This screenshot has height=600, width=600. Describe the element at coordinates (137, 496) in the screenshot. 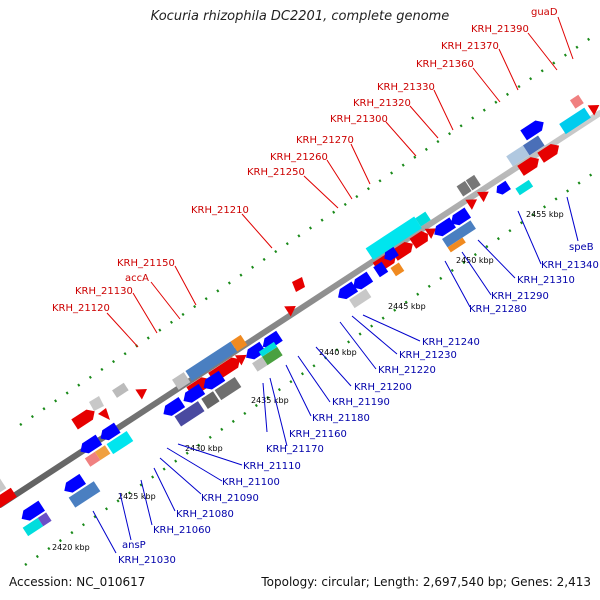

I see `kbp-label: 2425 kbp` at that location.